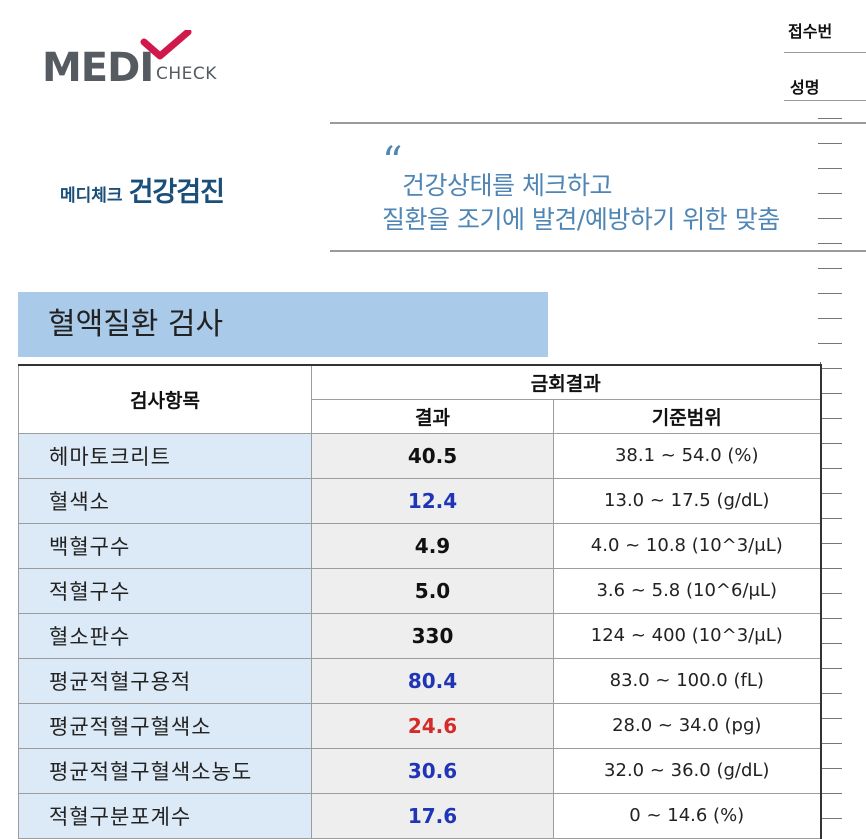 This screenshot has height=839, width=866. I want to click on reference-range: 32.0 ~ 36.0 (g/dL), so click(687, 770).